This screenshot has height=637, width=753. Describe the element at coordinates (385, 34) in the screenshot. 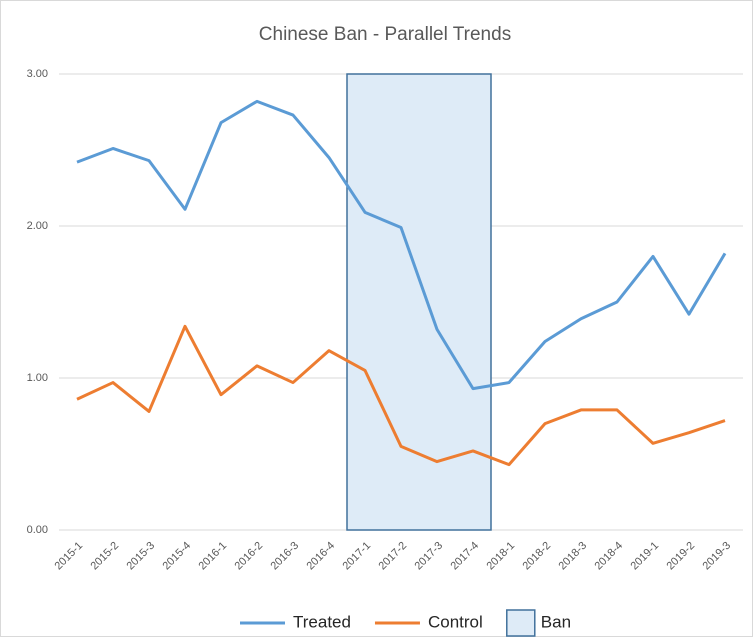

I see `chart-title: Chinese Ban - Parallel Trends` at that location.